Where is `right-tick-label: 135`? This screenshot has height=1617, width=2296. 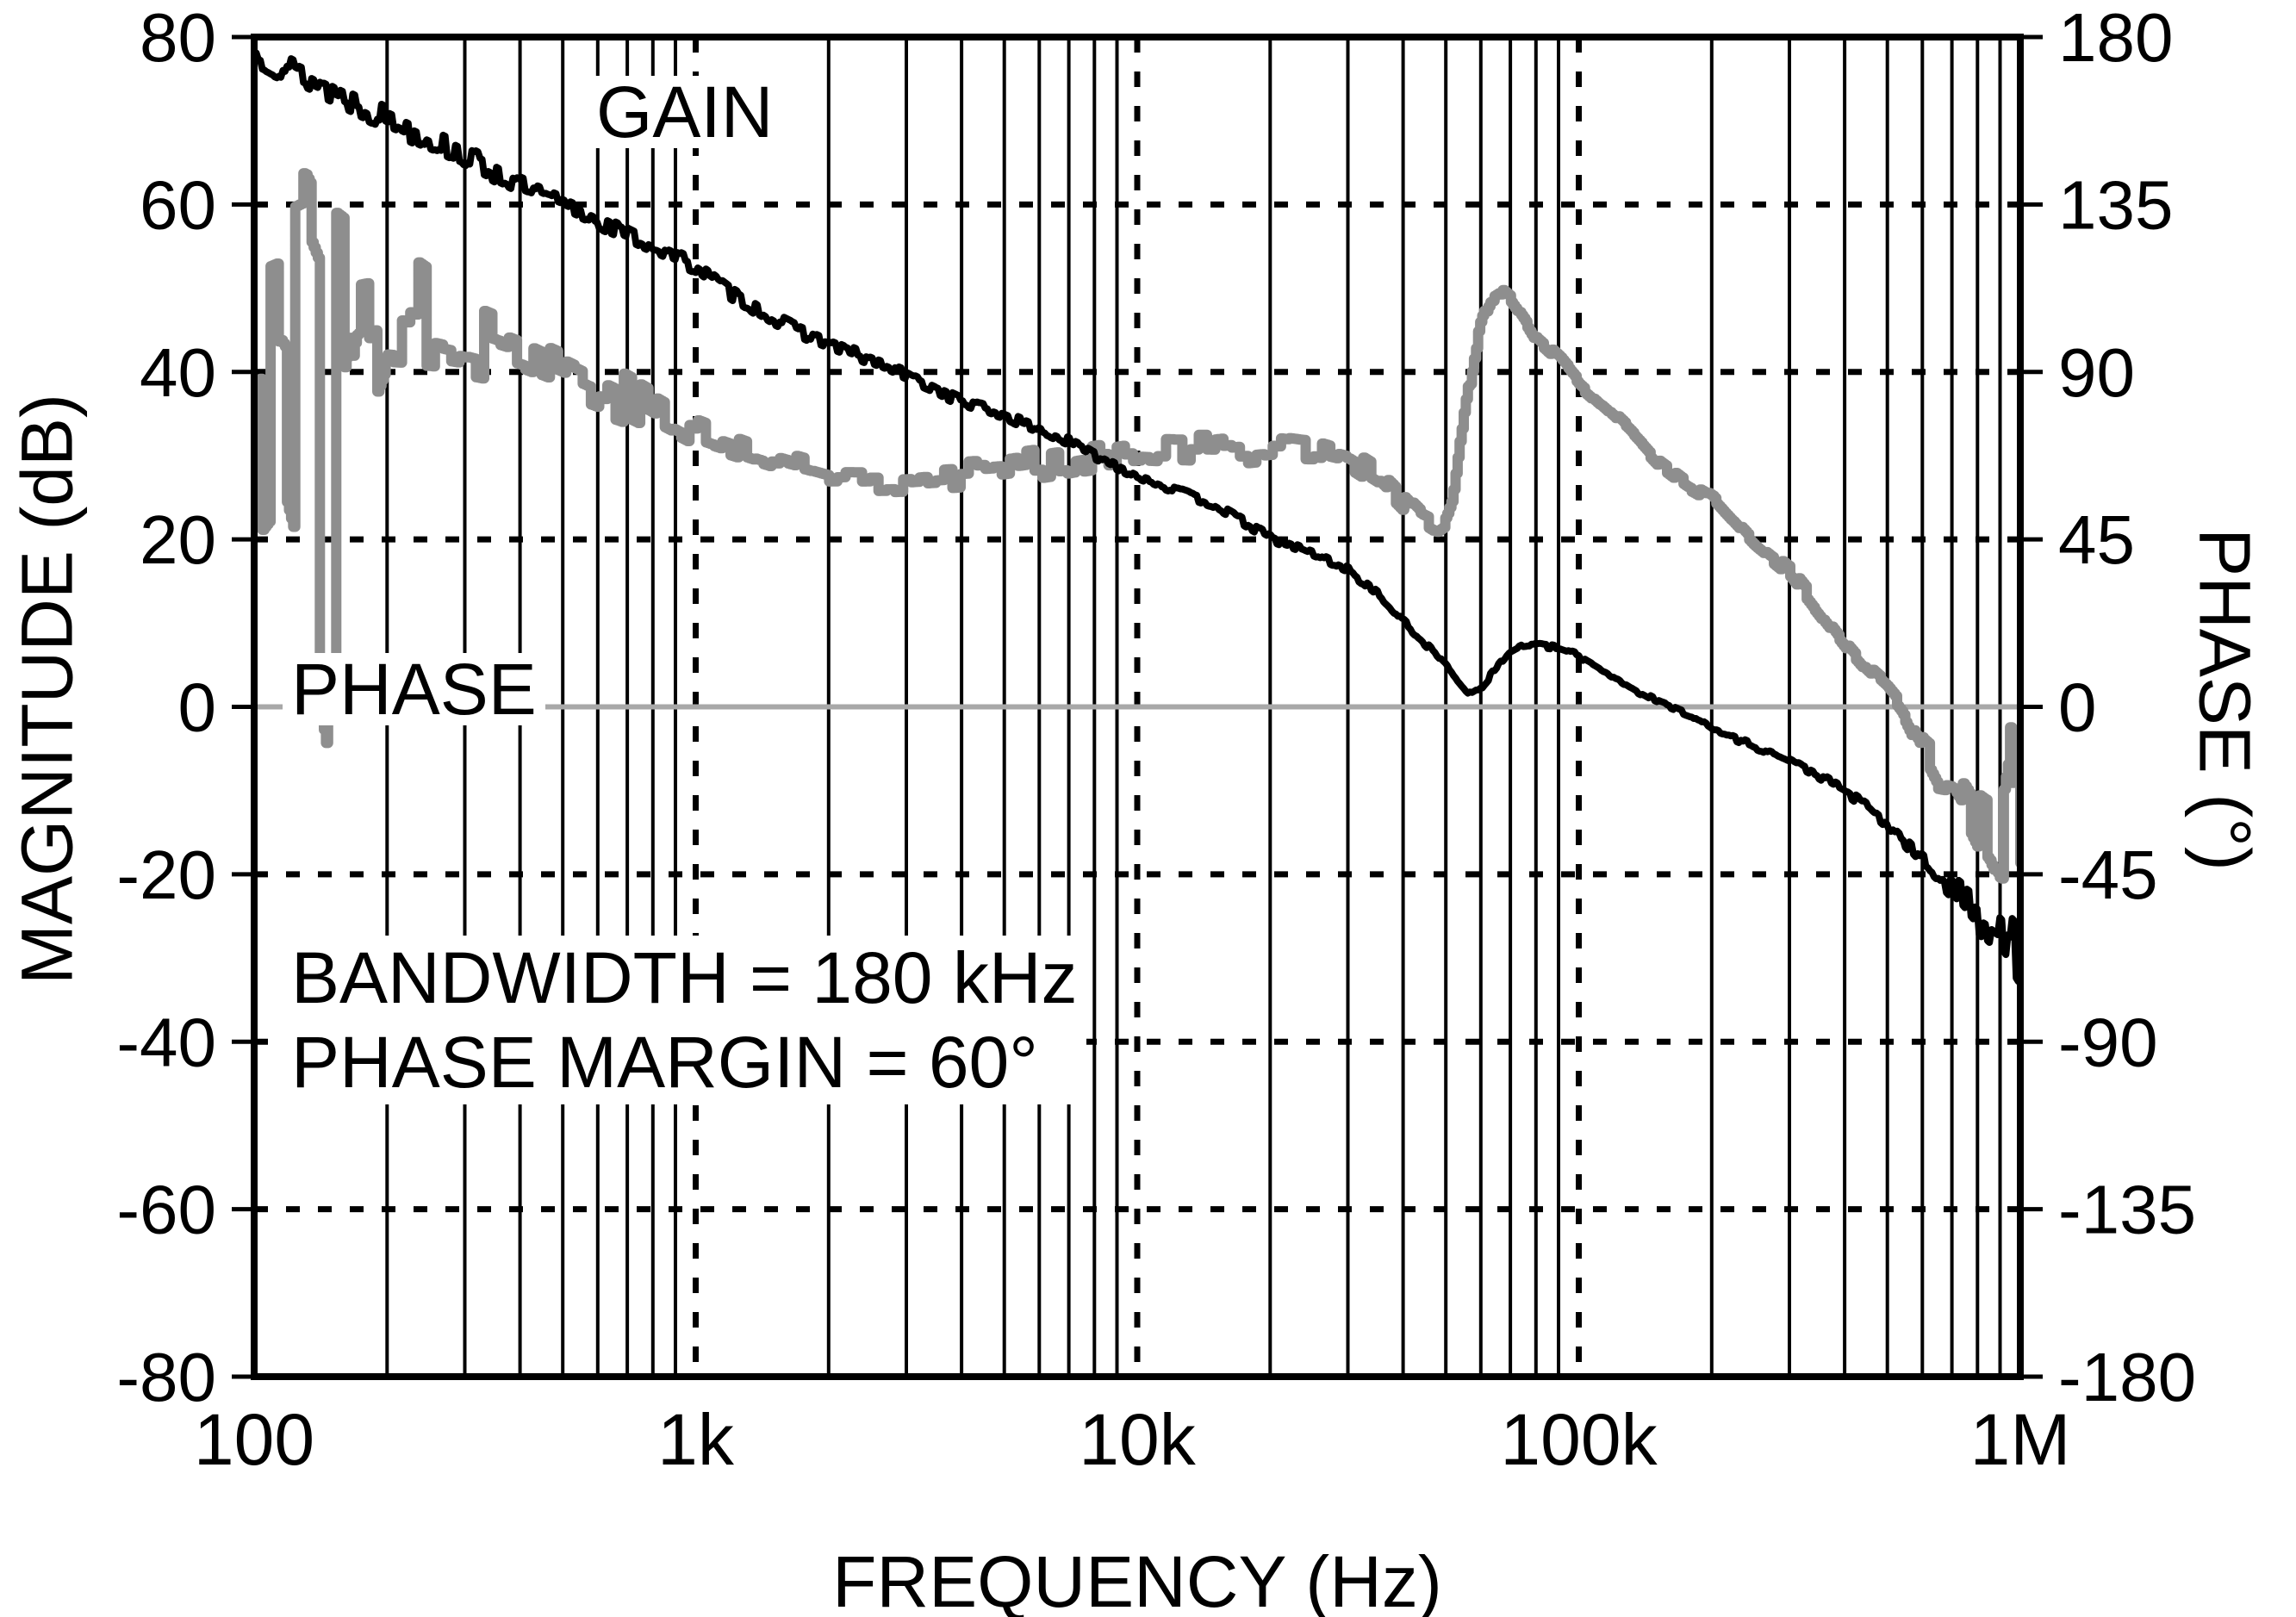 right-tick-label: 135 is located at coordinates (2116, 204).